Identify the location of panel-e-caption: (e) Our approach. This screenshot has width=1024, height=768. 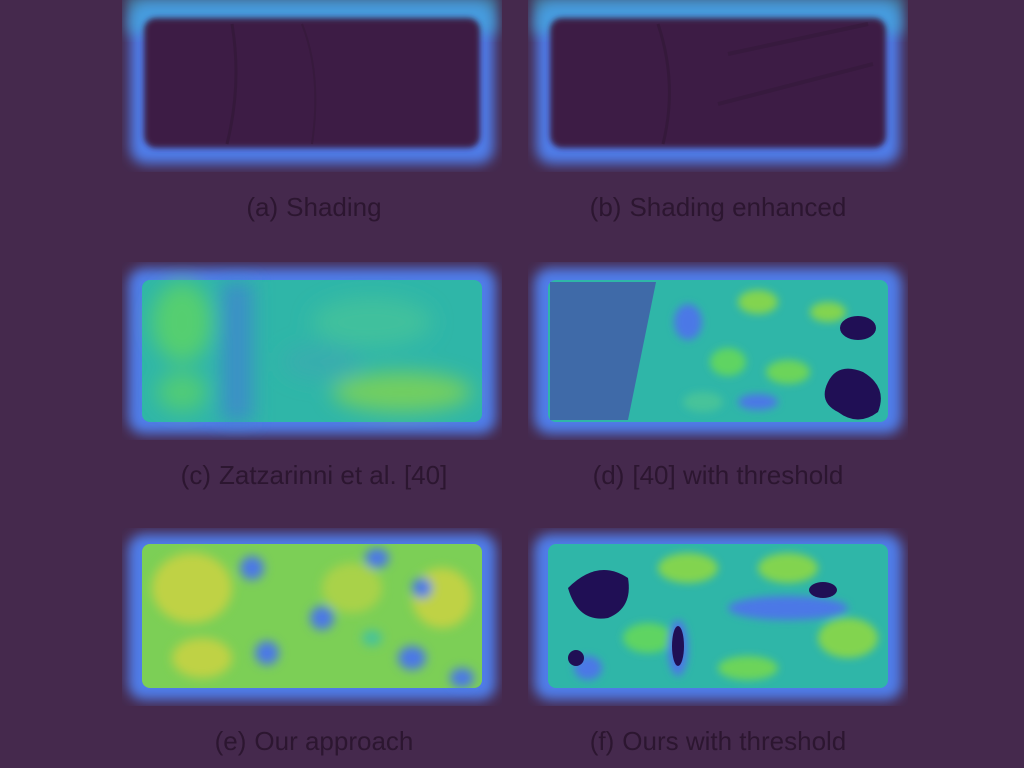
(314, 741).